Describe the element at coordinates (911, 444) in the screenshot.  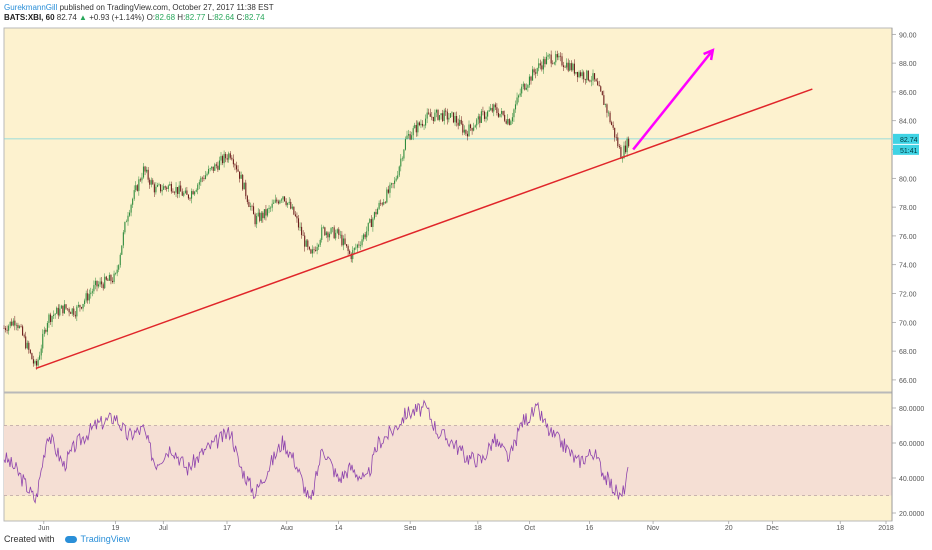
I see `rsi-tick-label: 60.0000` at that location.